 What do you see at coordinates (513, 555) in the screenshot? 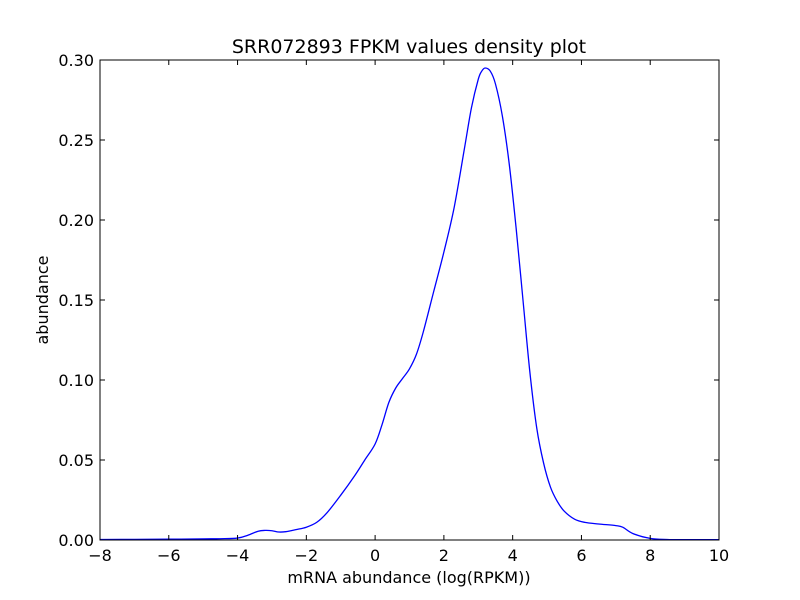
I see `x-tick-label: 4` at bounding box center [513, 555].